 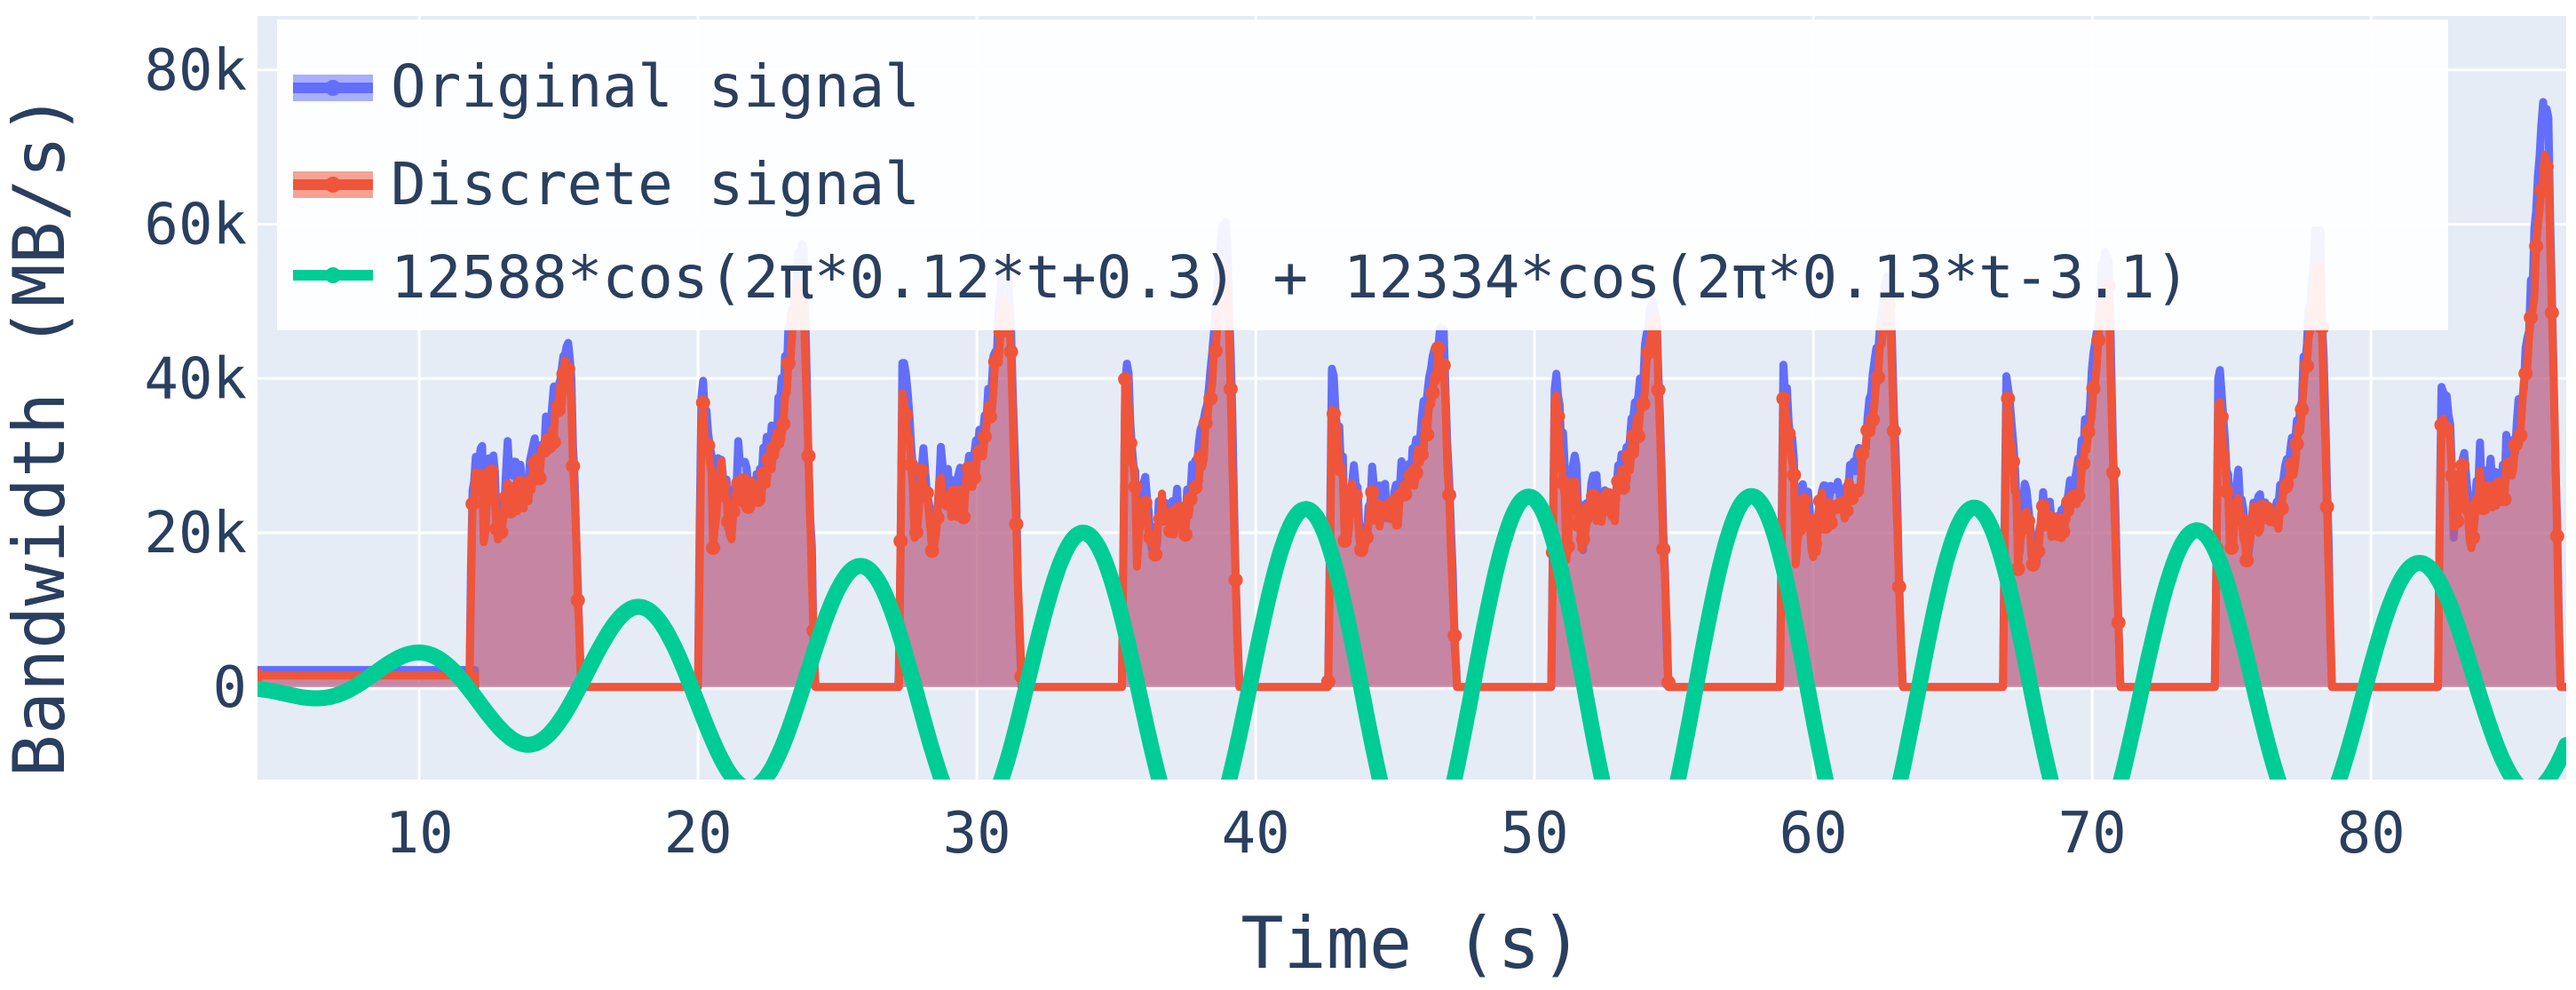 What do you see at coordinates (420, 834) in the screenshot?
I see `x-tick-label-10: 10` at bounding box center [420, 834].